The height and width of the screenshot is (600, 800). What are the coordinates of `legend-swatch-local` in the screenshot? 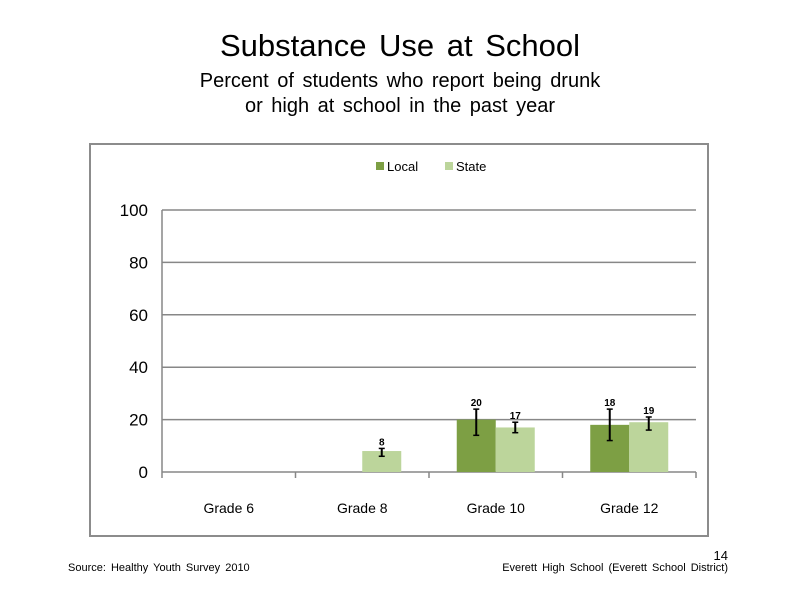 It's located at (380, 166).